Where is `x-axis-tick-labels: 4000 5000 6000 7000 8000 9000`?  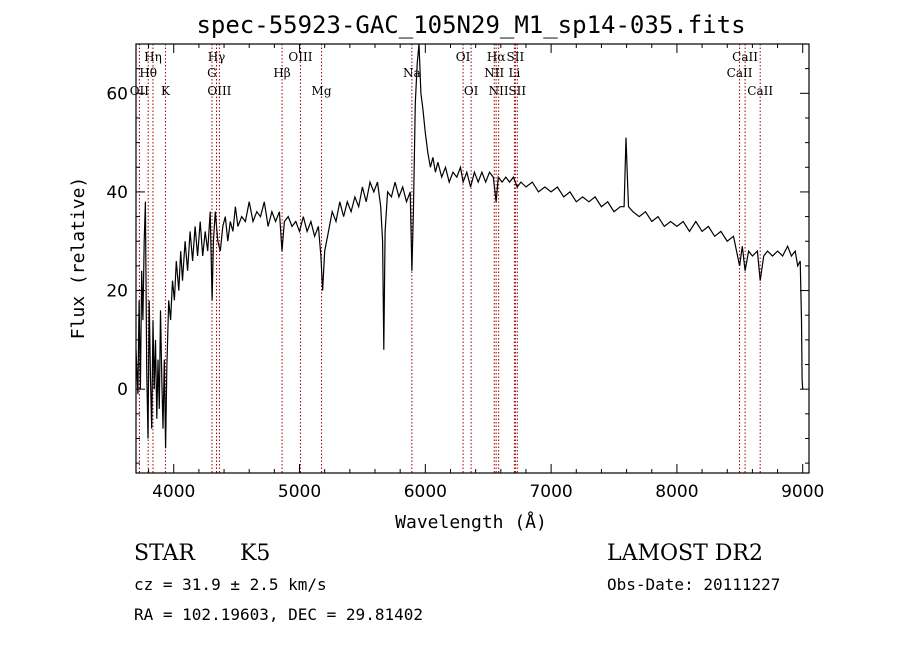
x-axis-tick-labels: 4000 5000 6000 7000 8000 9000 is located at coordinates (488, 492).